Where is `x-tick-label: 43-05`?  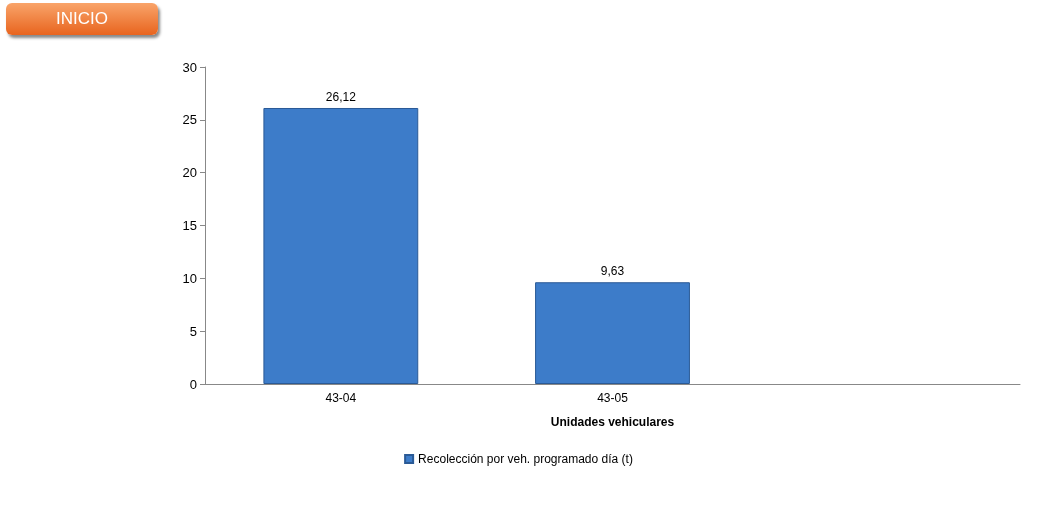 x-tick-label: 43-05 is located at coordinates (613, 398).